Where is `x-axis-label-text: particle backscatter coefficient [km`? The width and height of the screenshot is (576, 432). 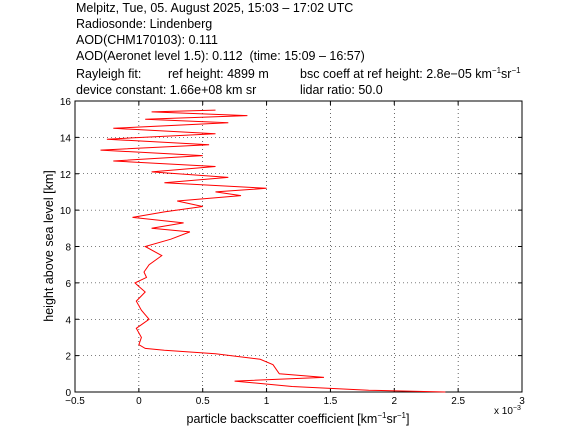 x-axis-label-text: particle backscatter coefficient [km is located at coordinates (282, 419).